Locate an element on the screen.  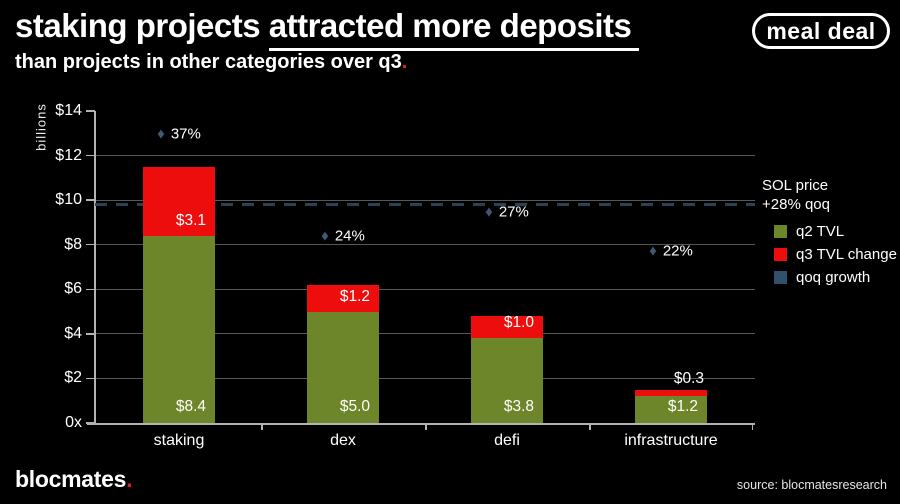
source-credit: source: blocmatesresearch is located at coordinates (811, 485).